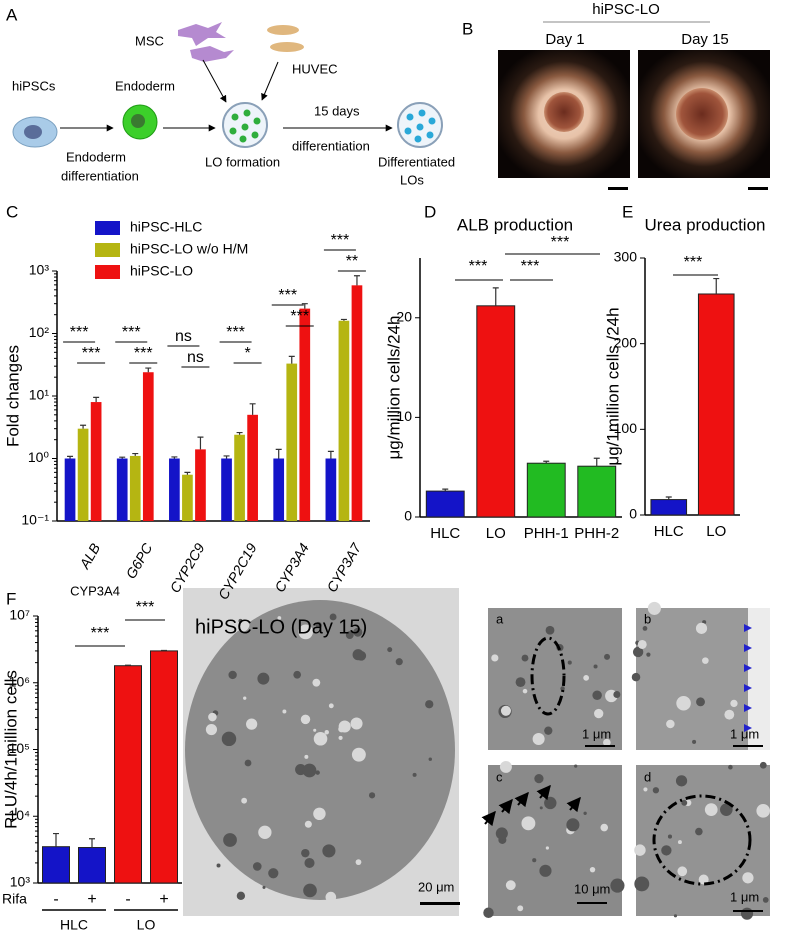 The image size is (790, 936). Describe the element at coordinates (96, 156) in the screenshot. I see `label: Endoderm` at that location.